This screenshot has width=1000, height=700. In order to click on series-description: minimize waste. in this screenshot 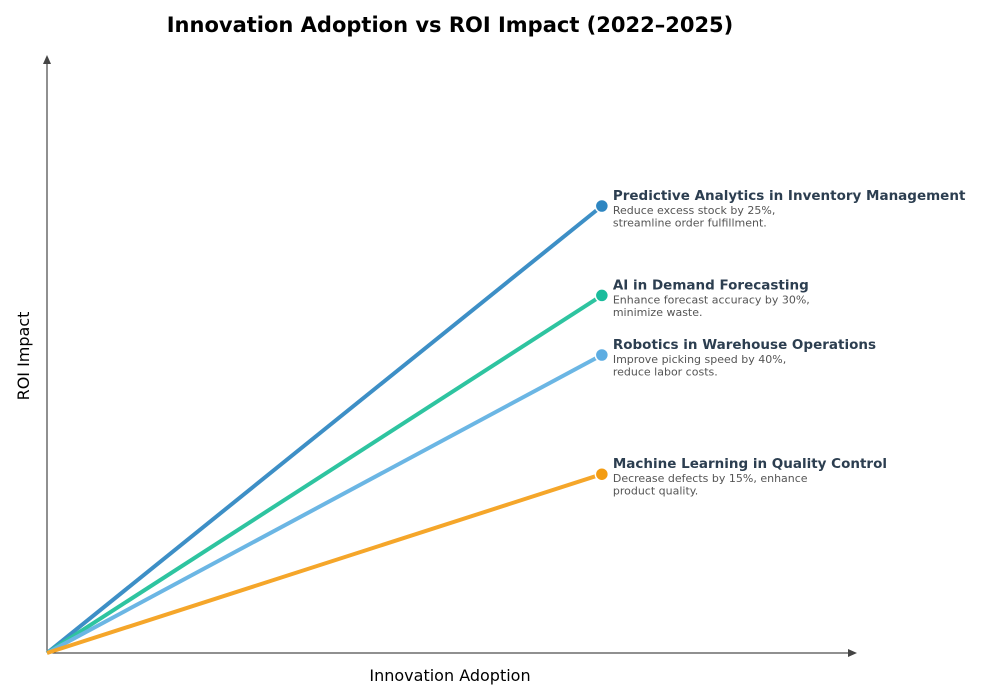, I will do `click(658, 312)`.